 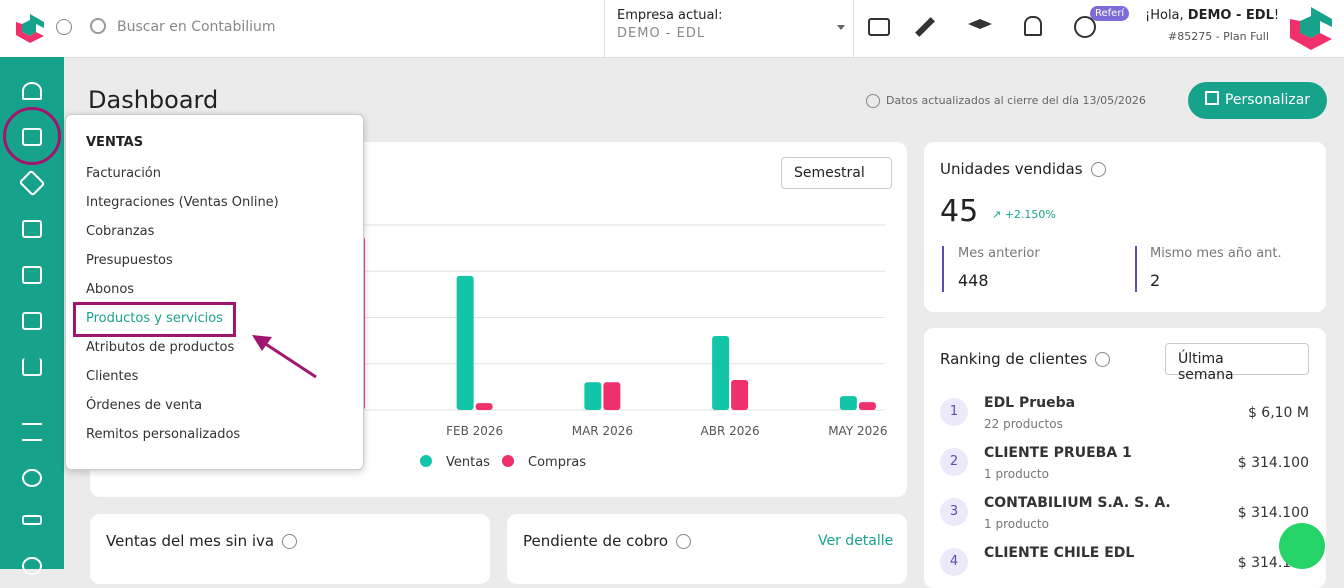 I want to click on x-tick-label: MAY 2026, so click(x=857, y=431).